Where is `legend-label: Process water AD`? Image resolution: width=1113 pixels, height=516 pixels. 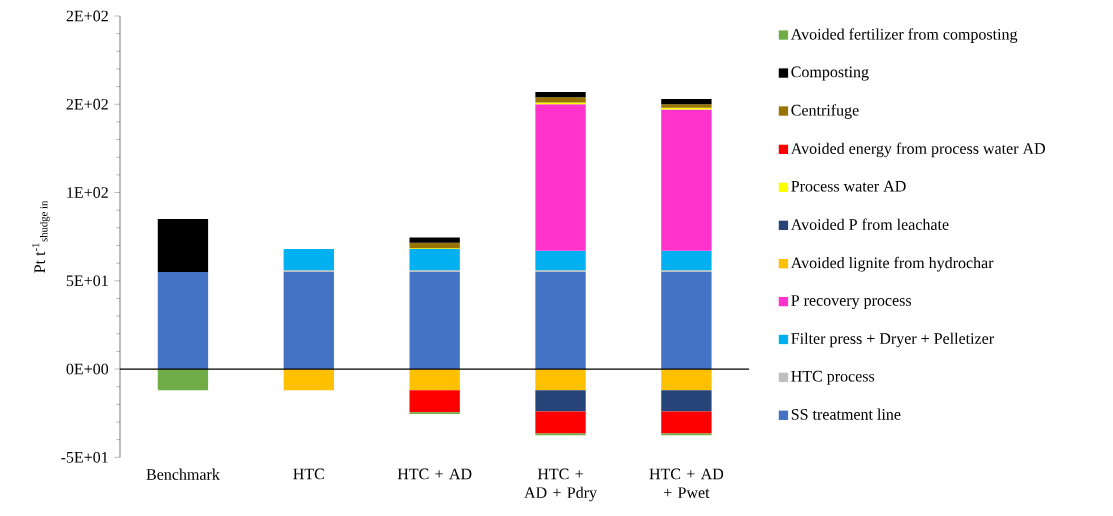 legend-label: Process water AD is located at coordinates (848, 186).